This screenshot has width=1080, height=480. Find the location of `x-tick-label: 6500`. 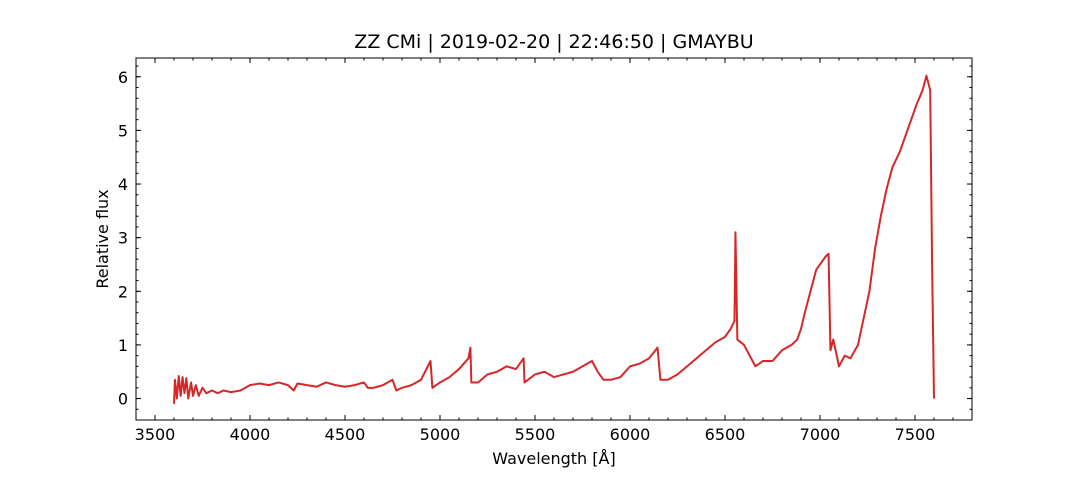

x-tick-label: 6500 is located at coordinates (725, 434).